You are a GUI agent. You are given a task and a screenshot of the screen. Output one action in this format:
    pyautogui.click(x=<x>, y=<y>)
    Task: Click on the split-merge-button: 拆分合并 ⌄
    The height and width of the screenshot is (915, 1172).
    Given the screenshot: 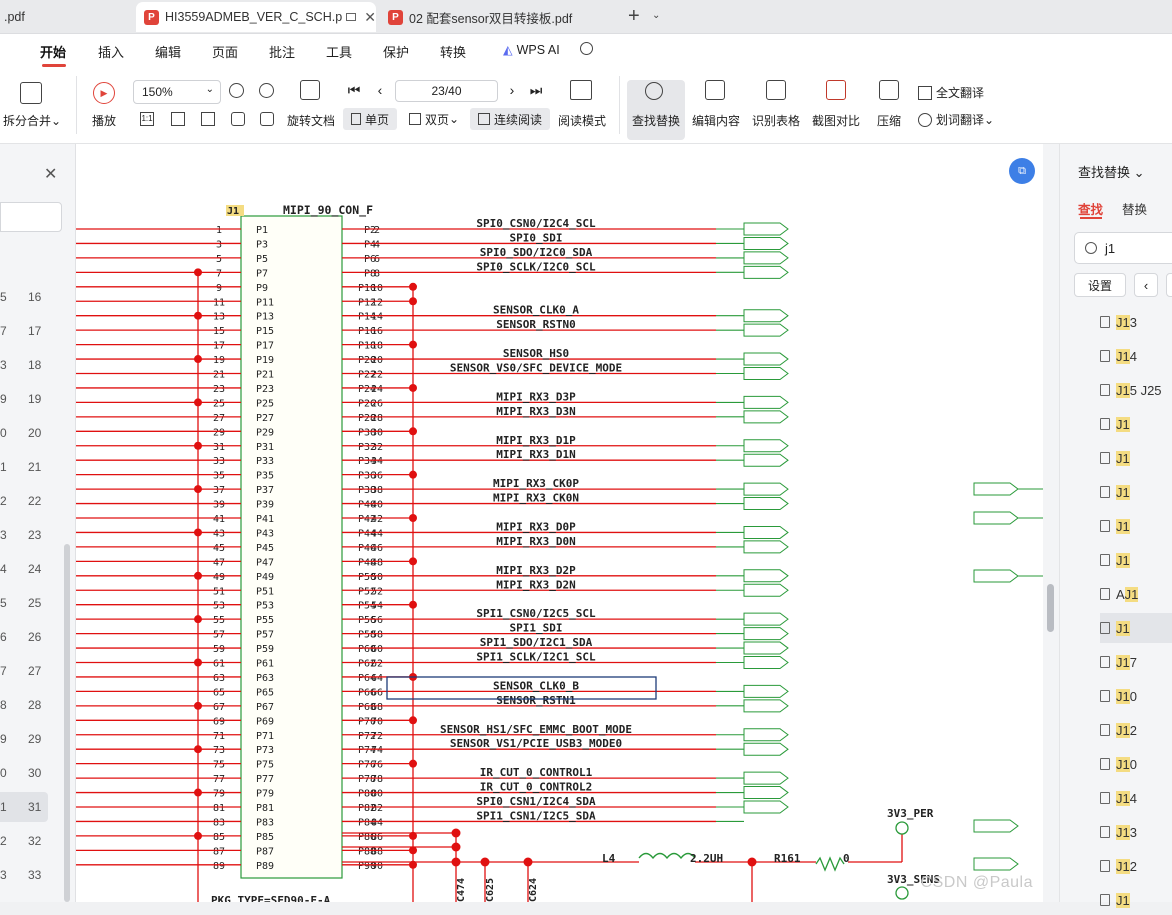 What is the action you would take?
    pyautogui.click(x=32, y=121)
    